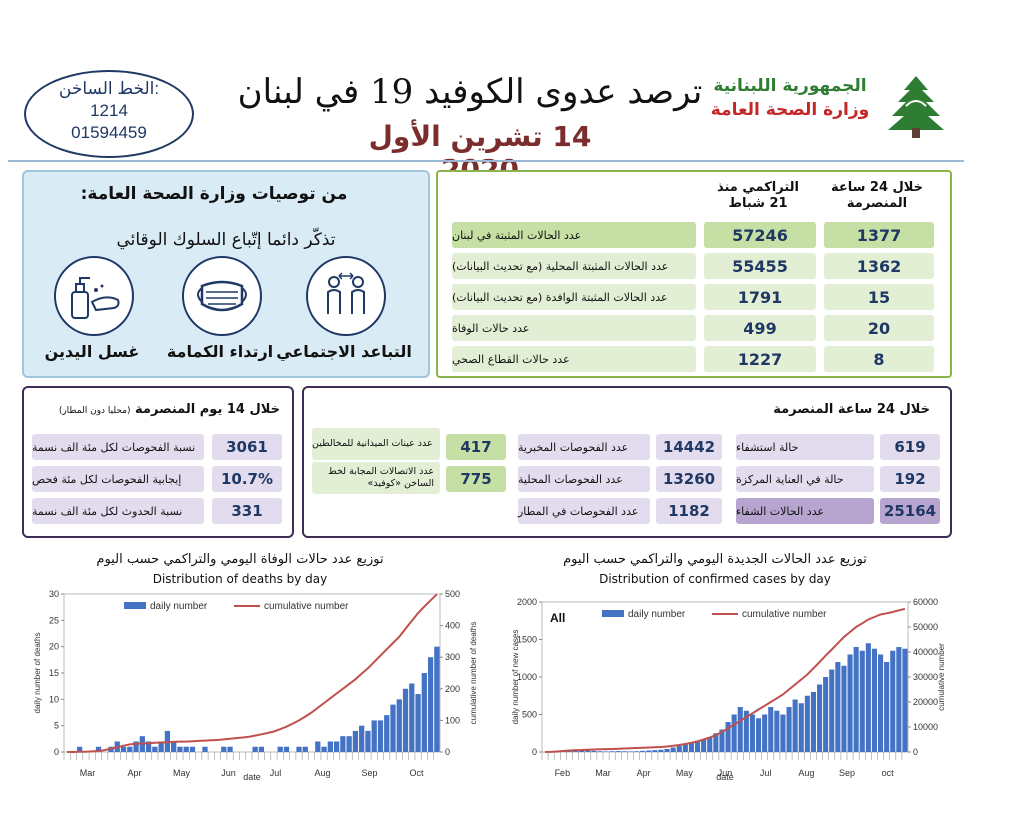  I want to click on y-tick-label: 20, so click(54, 647).